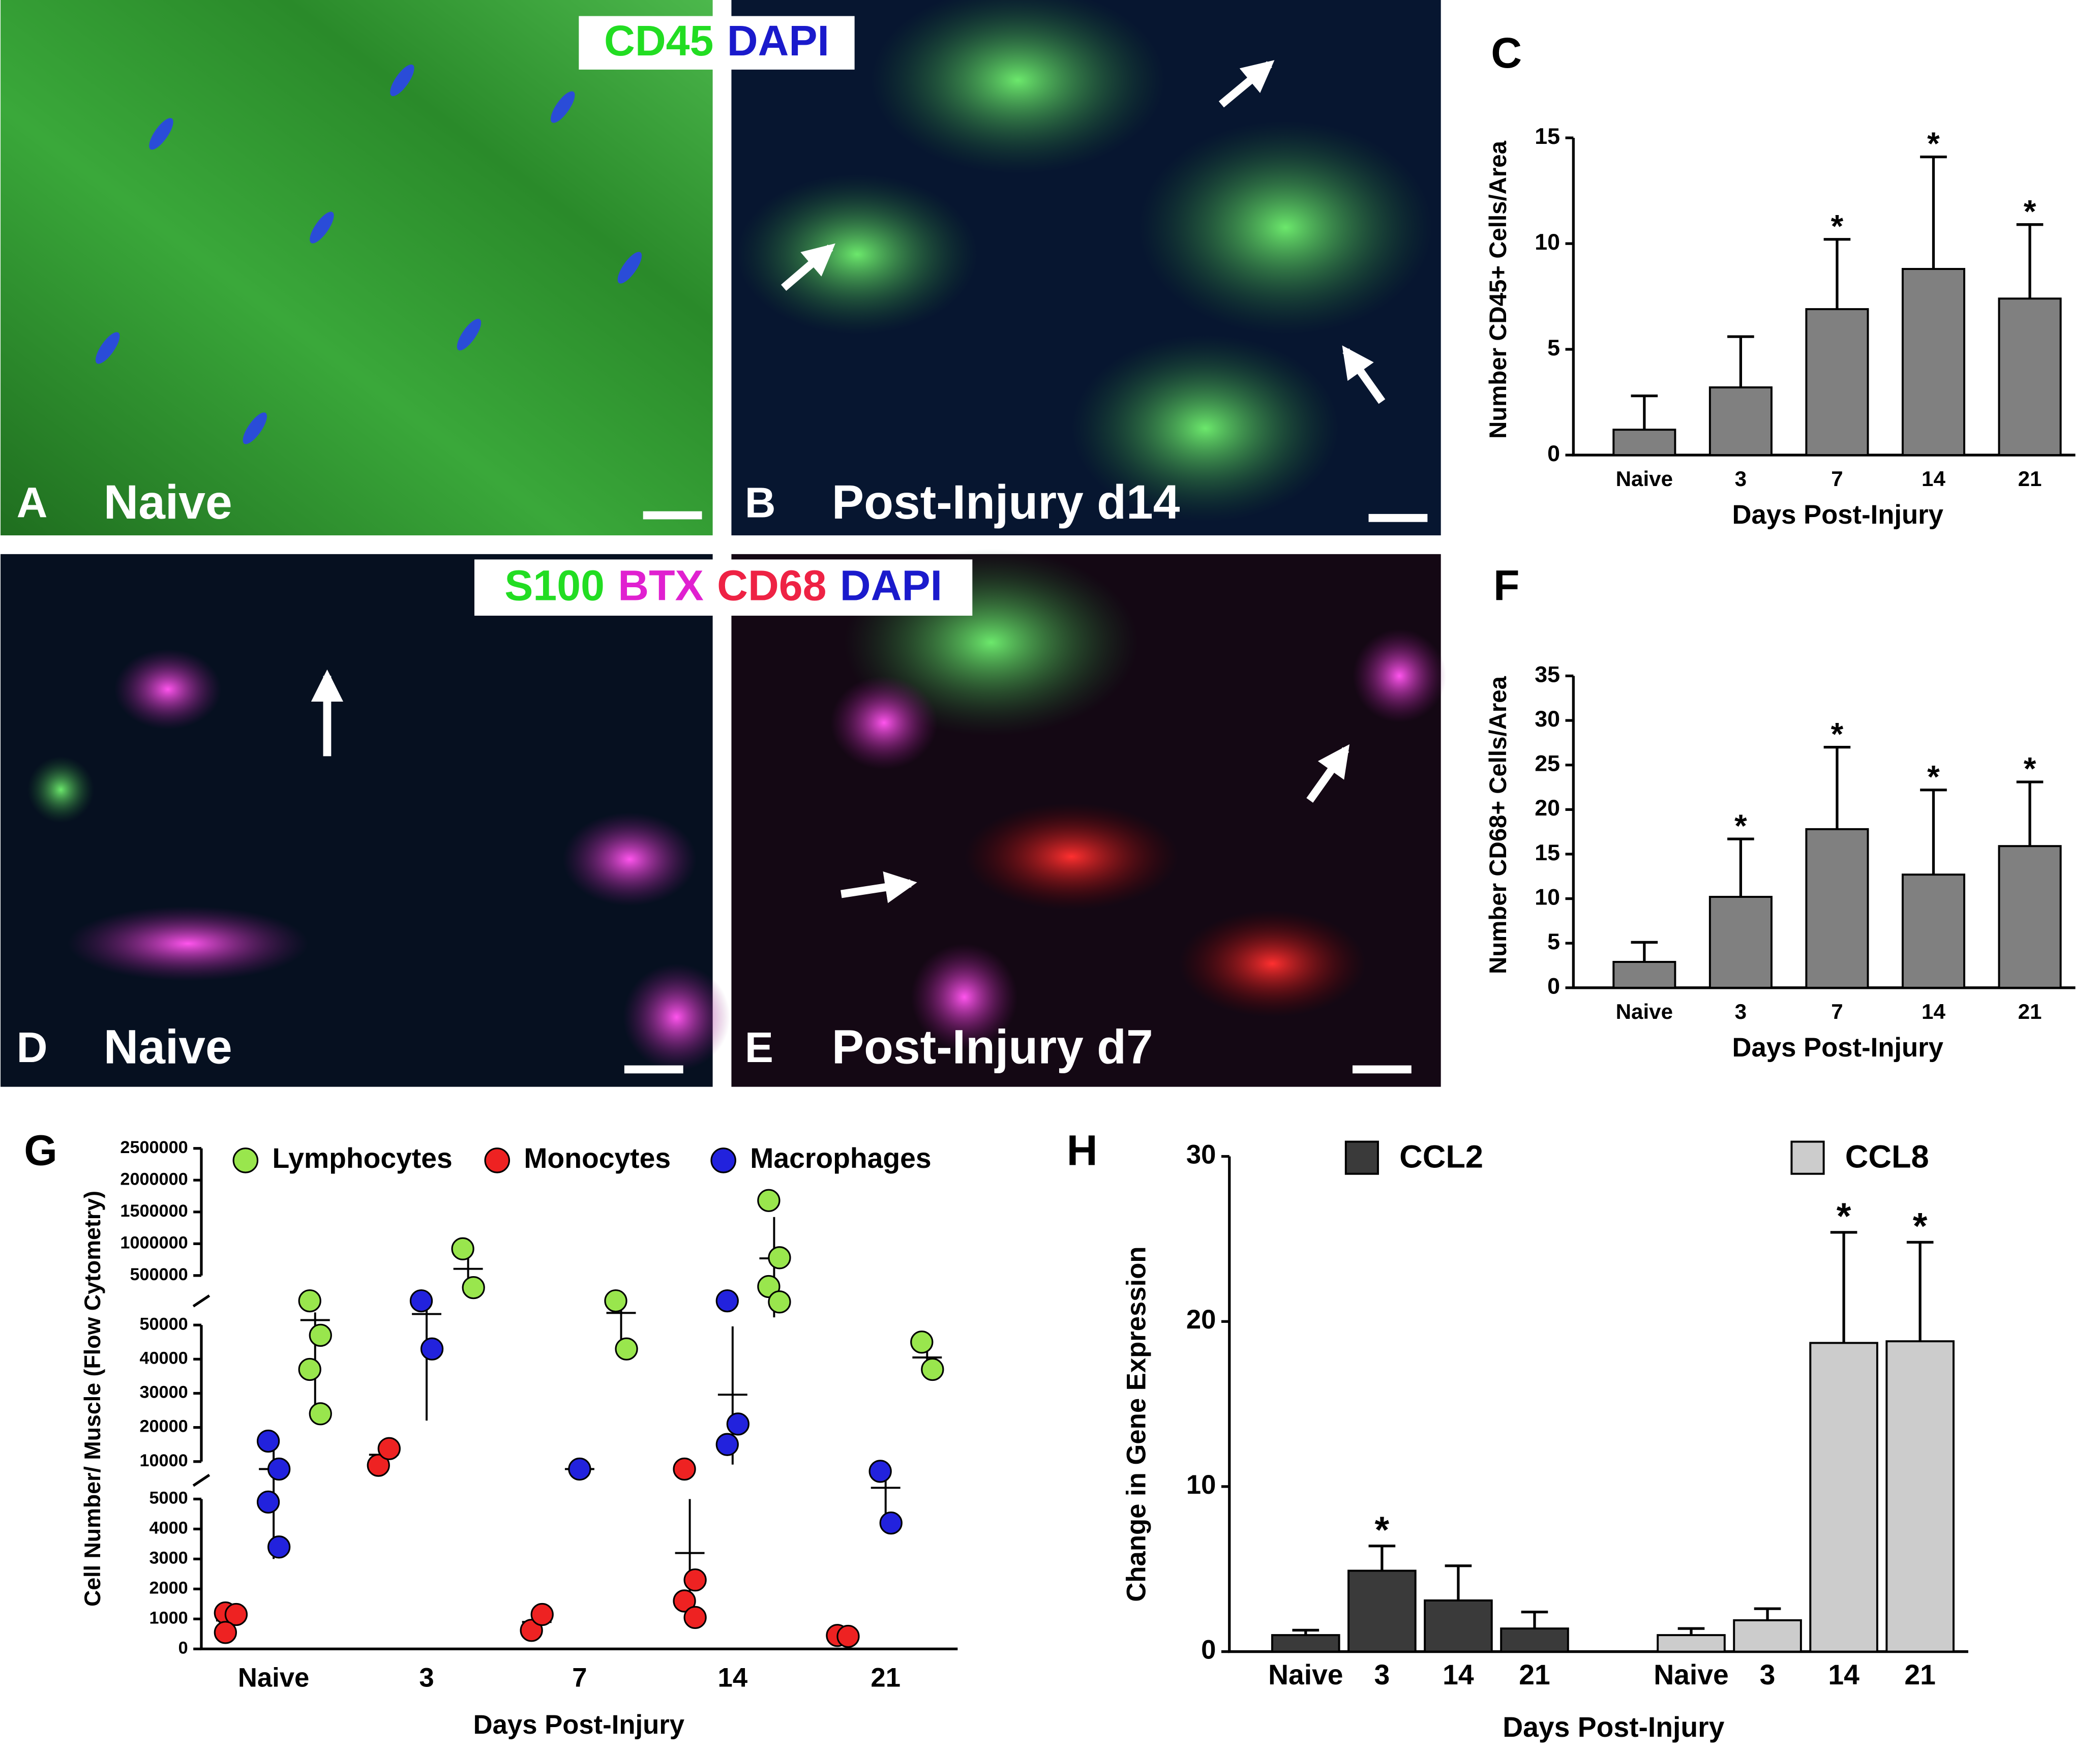 Image resolution: width=2100 pixels, height=1752 pixels. Describe the element at coordinates (1441, 1156) in the screenshot. I see `legend-label: CCL2` at that location.